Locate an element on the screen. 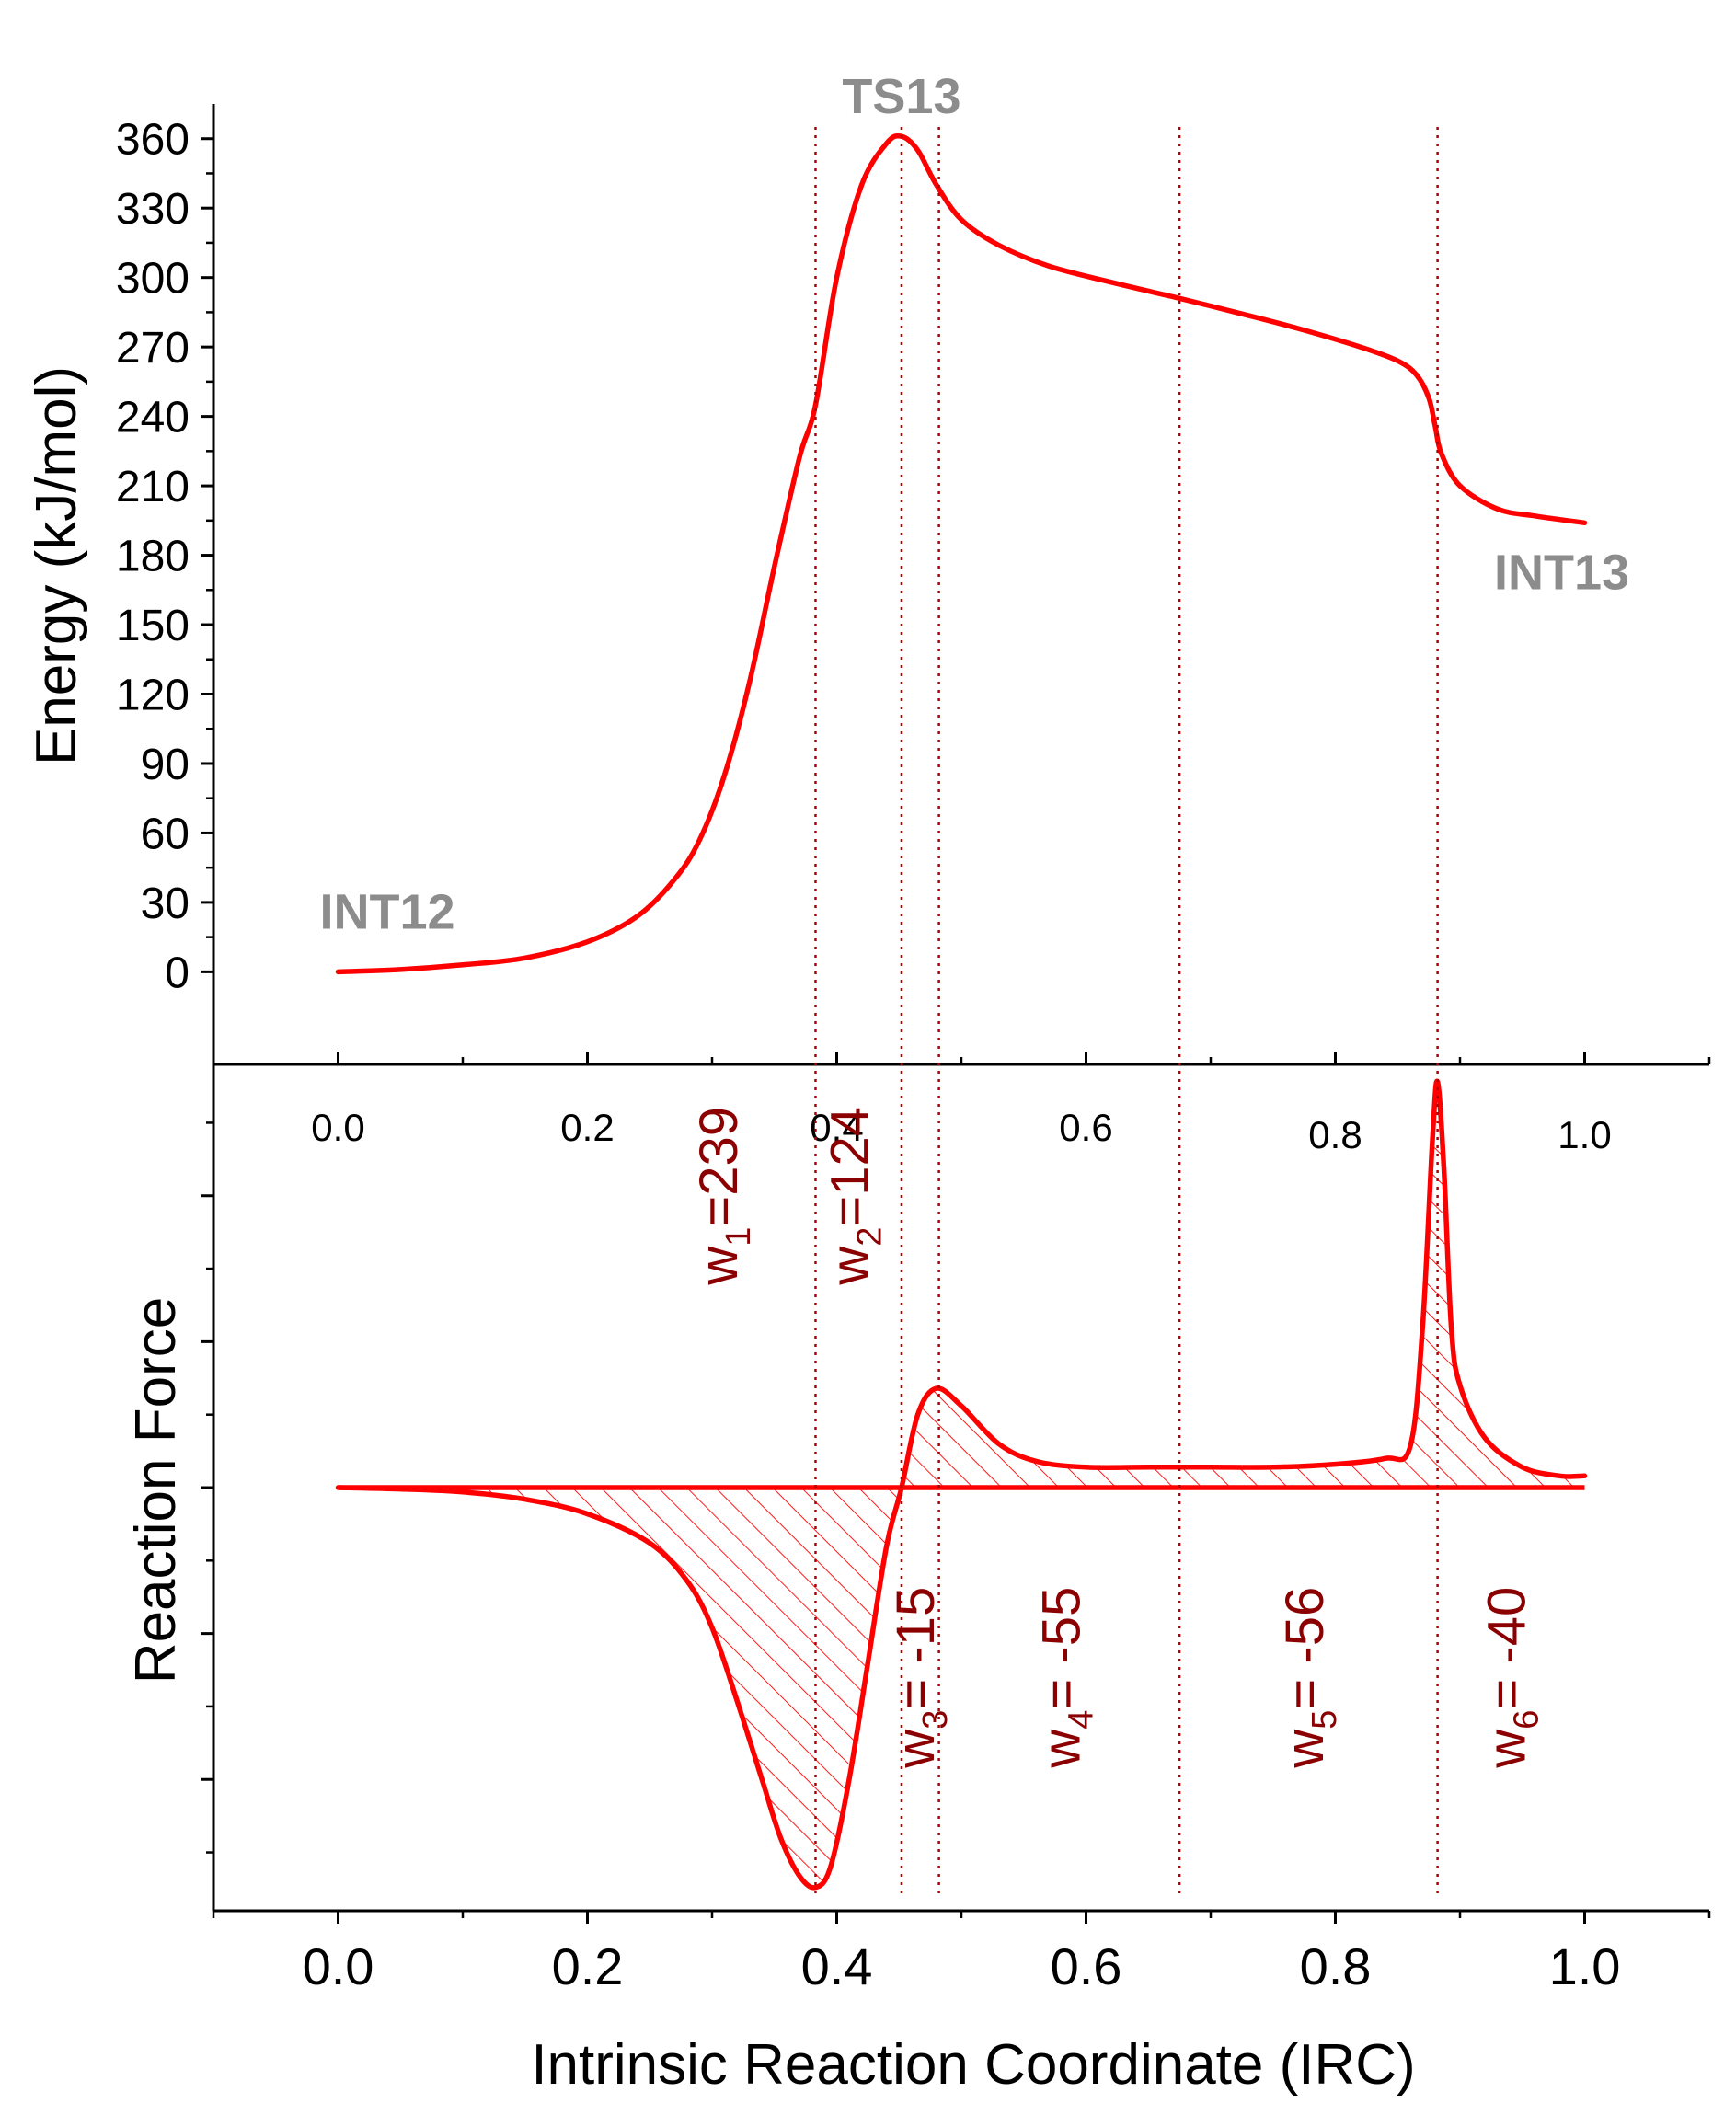 The height and width of the screenshot is (2115, 1736). energy-x-tick-label: 0.0 is located at coordinates (337, 1127).